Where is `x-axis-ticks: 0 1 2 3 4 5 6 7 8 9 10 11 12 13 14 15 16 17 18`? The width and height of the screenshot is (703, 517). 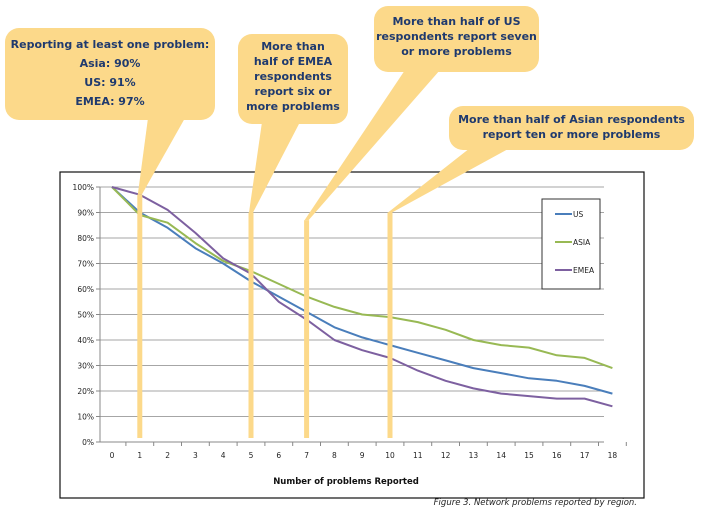
x-axis-ticks: 0 1 2 3 4 5 6 7 8 9 10 11 12 13 14 15 16 17 18 is located at coordinates (368, 451).